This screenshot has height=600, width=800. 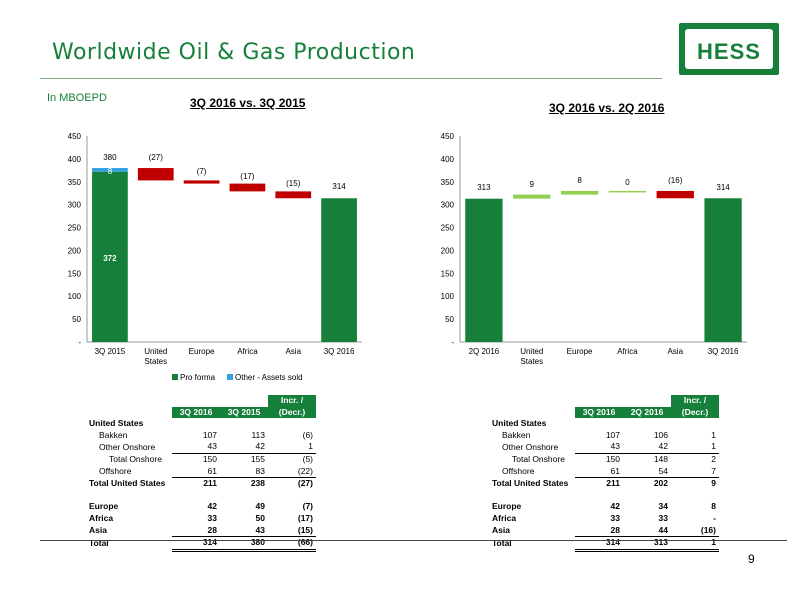 What do you see at coordinates (196, 412) in the screenshot?
I see `header-cell: 3Q 2016` at bounding box center [196, 412].